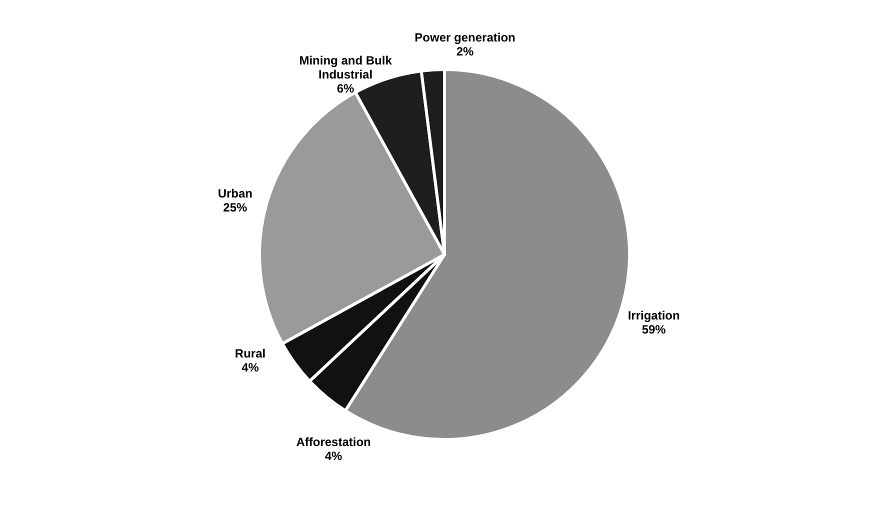 The width and height of the screenshot is (889, 509). Describe the element at coordinates (654, 315) in the screenshot. I see `slice-label: Irrigation` at that location.